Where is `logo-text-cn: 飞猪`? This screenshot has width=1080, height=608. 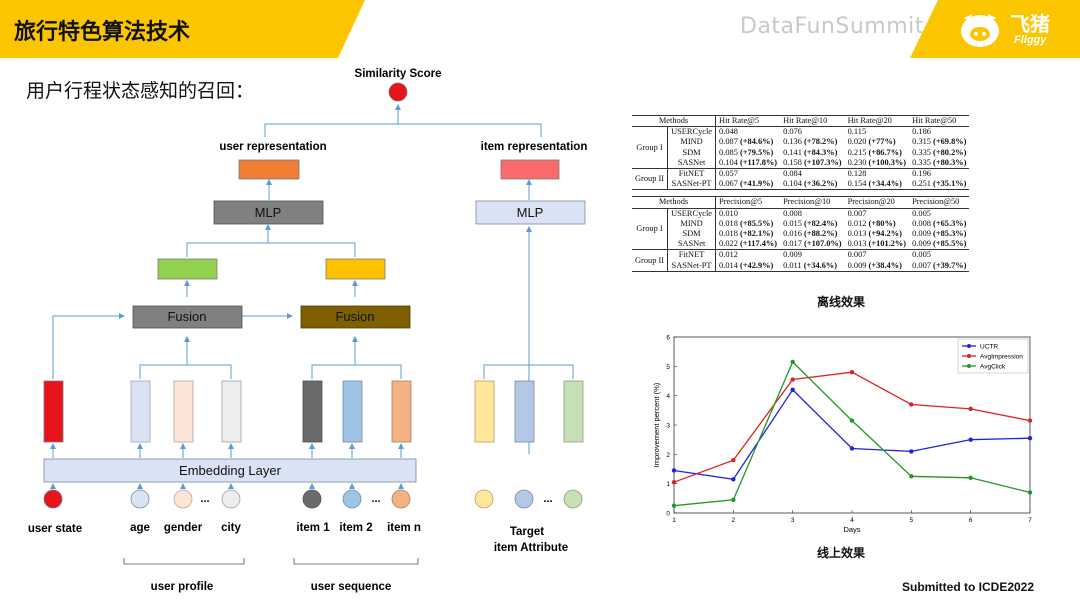
logo-text-cn: 飞猪 is located at coordinates (1030, 24).